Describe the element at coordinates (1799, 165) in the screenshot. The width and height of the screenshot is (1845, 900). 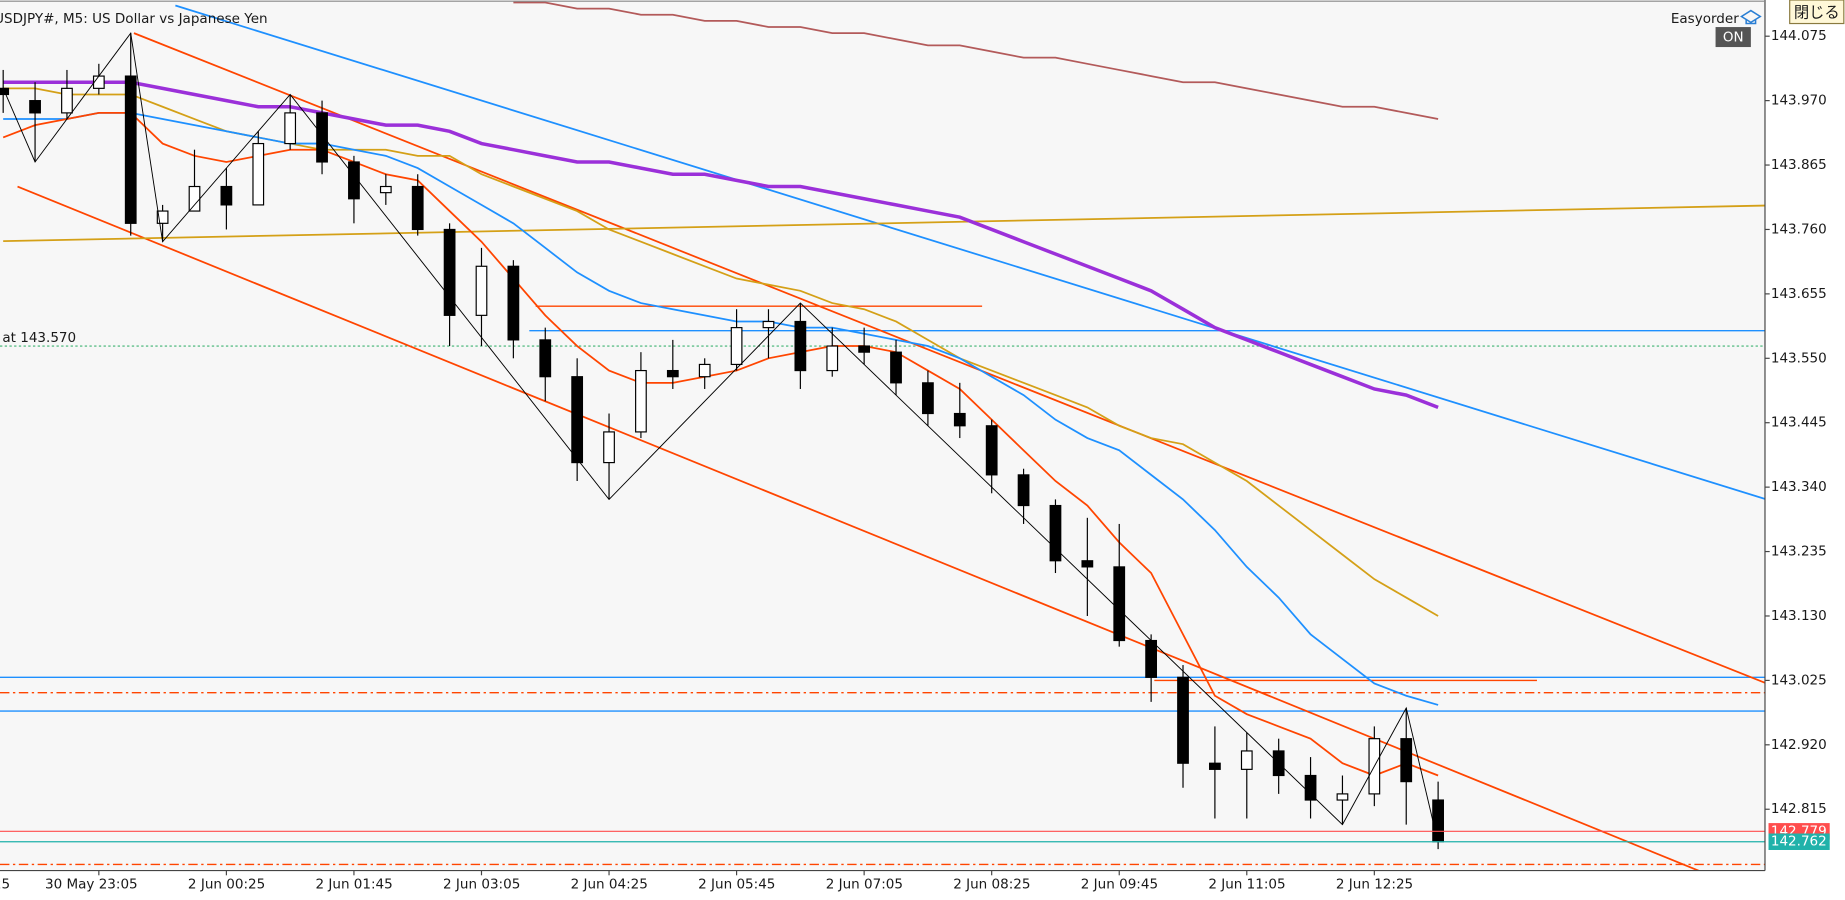
I see `y-tick-label: 143.865` at that location.